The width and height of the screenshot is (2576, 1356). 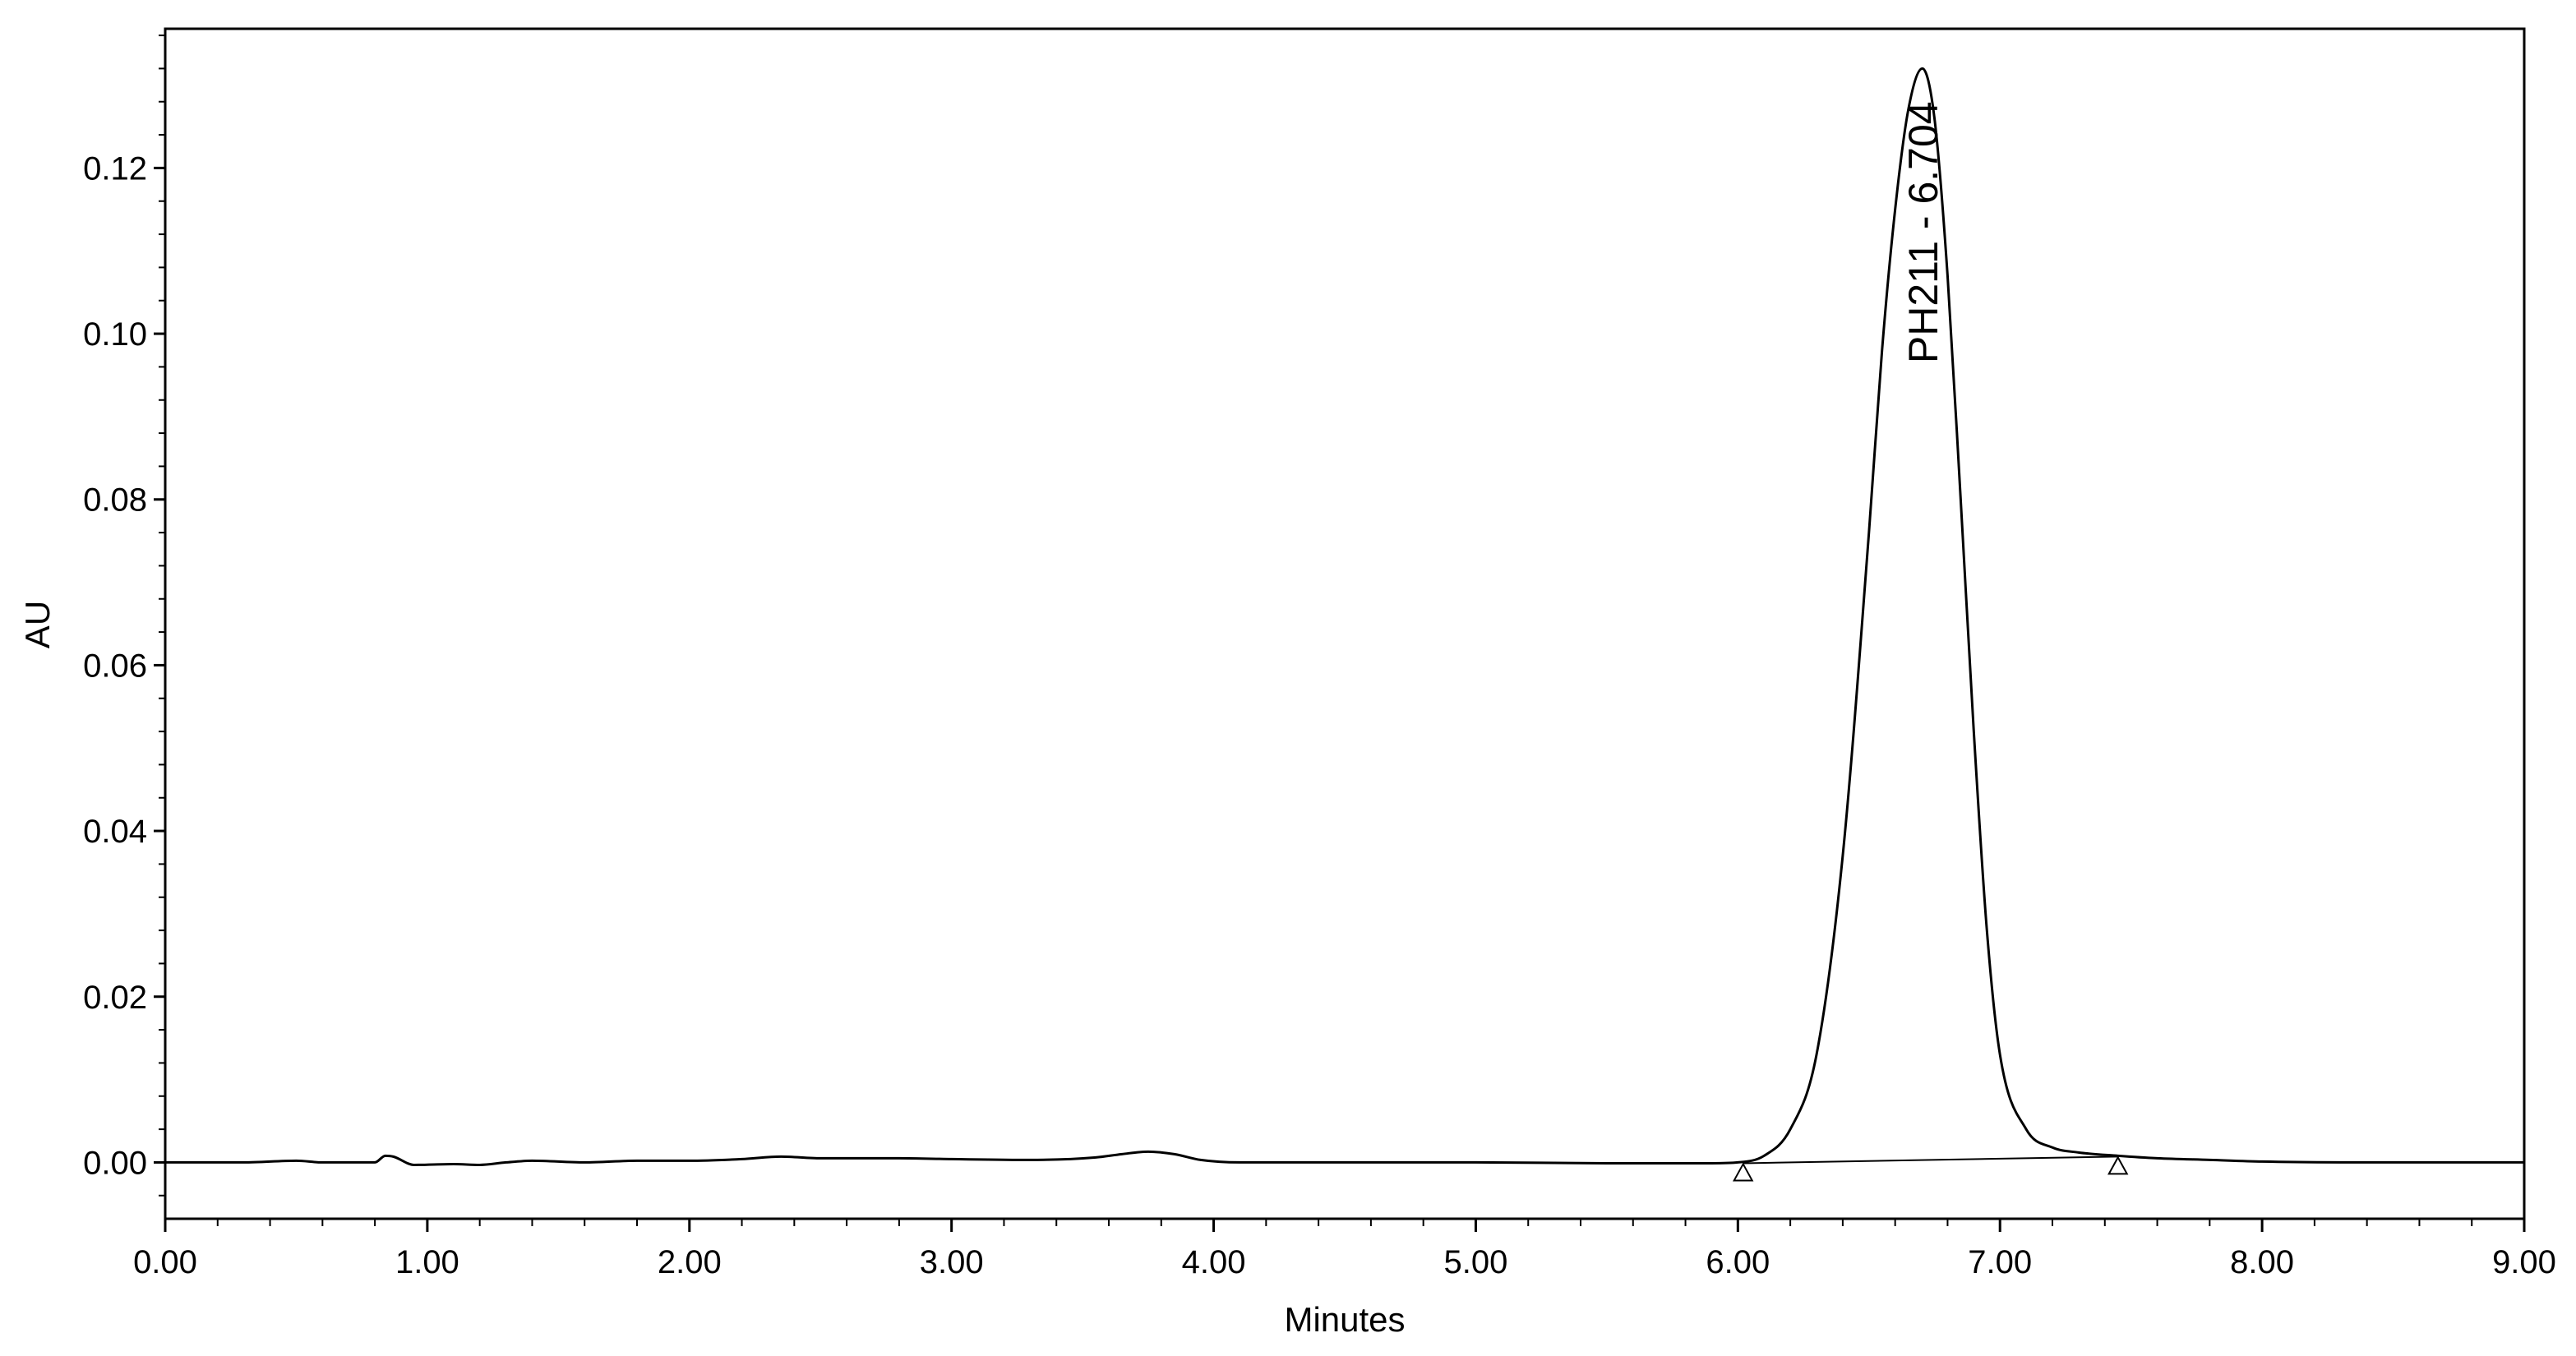 I want to click on x-tick-label: 5.00, so click(x=1476, y=1262).